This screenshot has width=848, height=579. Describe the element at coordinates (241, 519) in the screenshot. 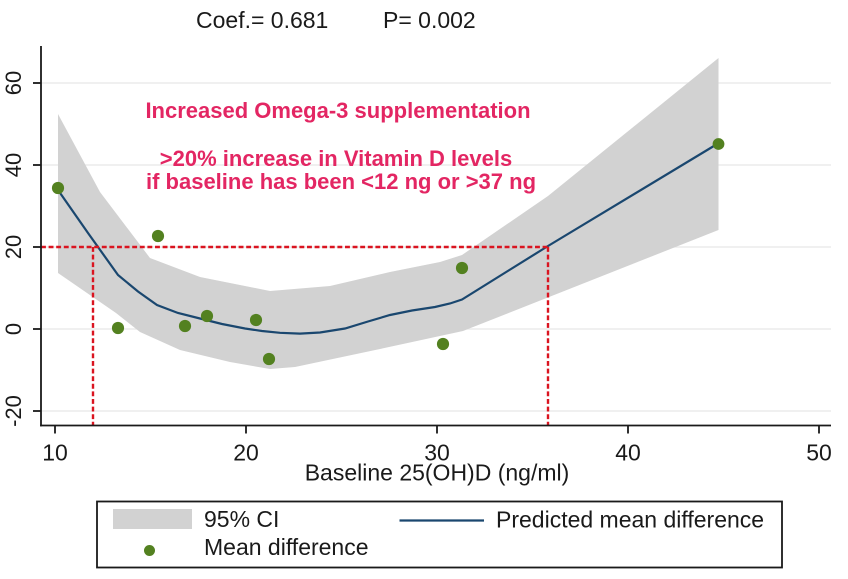

I see `svg-text: 95% CI` at that location.